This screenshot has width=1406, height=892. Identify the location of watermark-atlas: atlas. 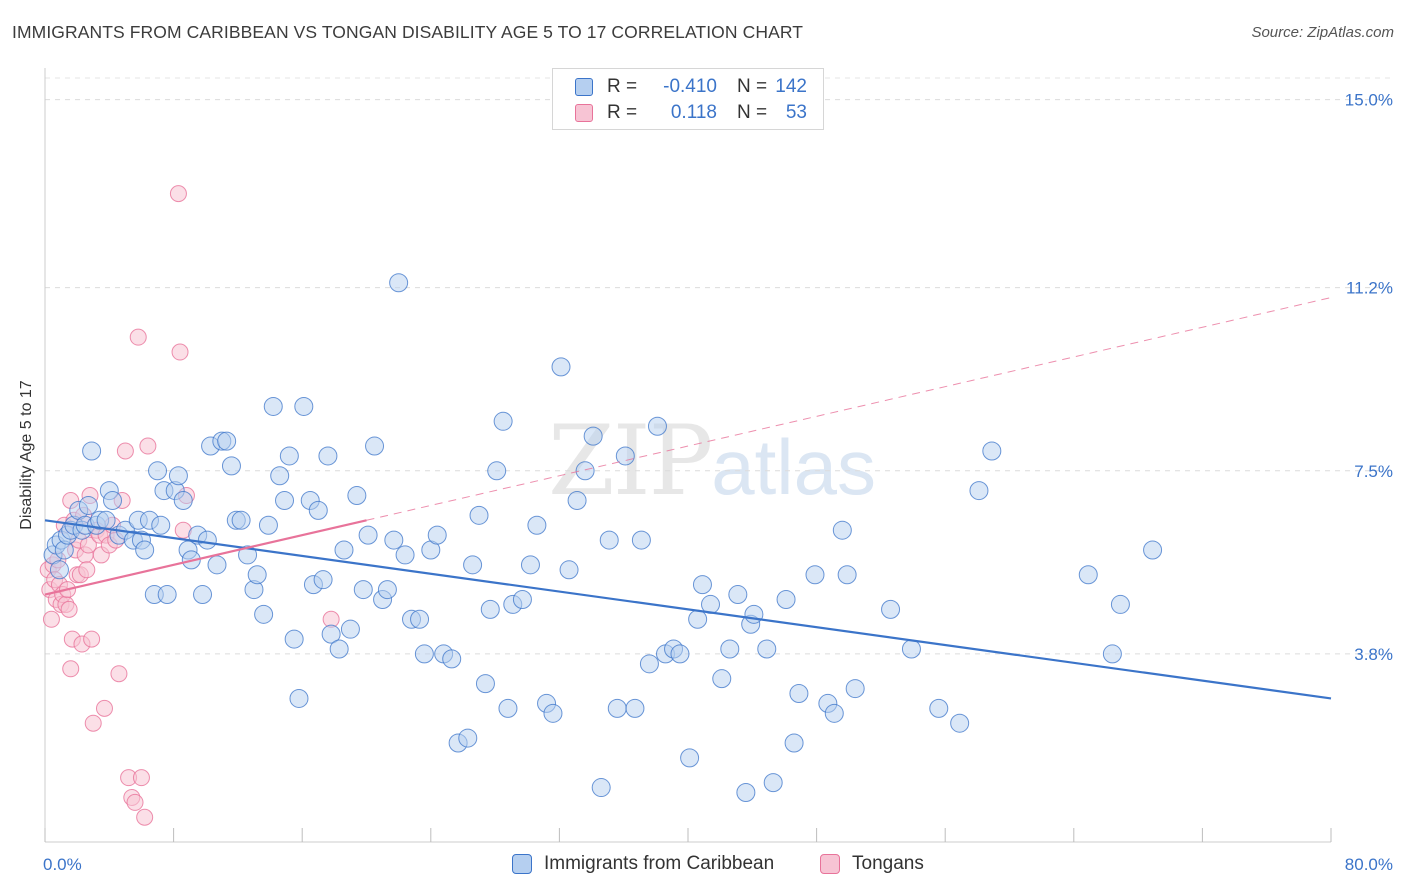
(793, 467).